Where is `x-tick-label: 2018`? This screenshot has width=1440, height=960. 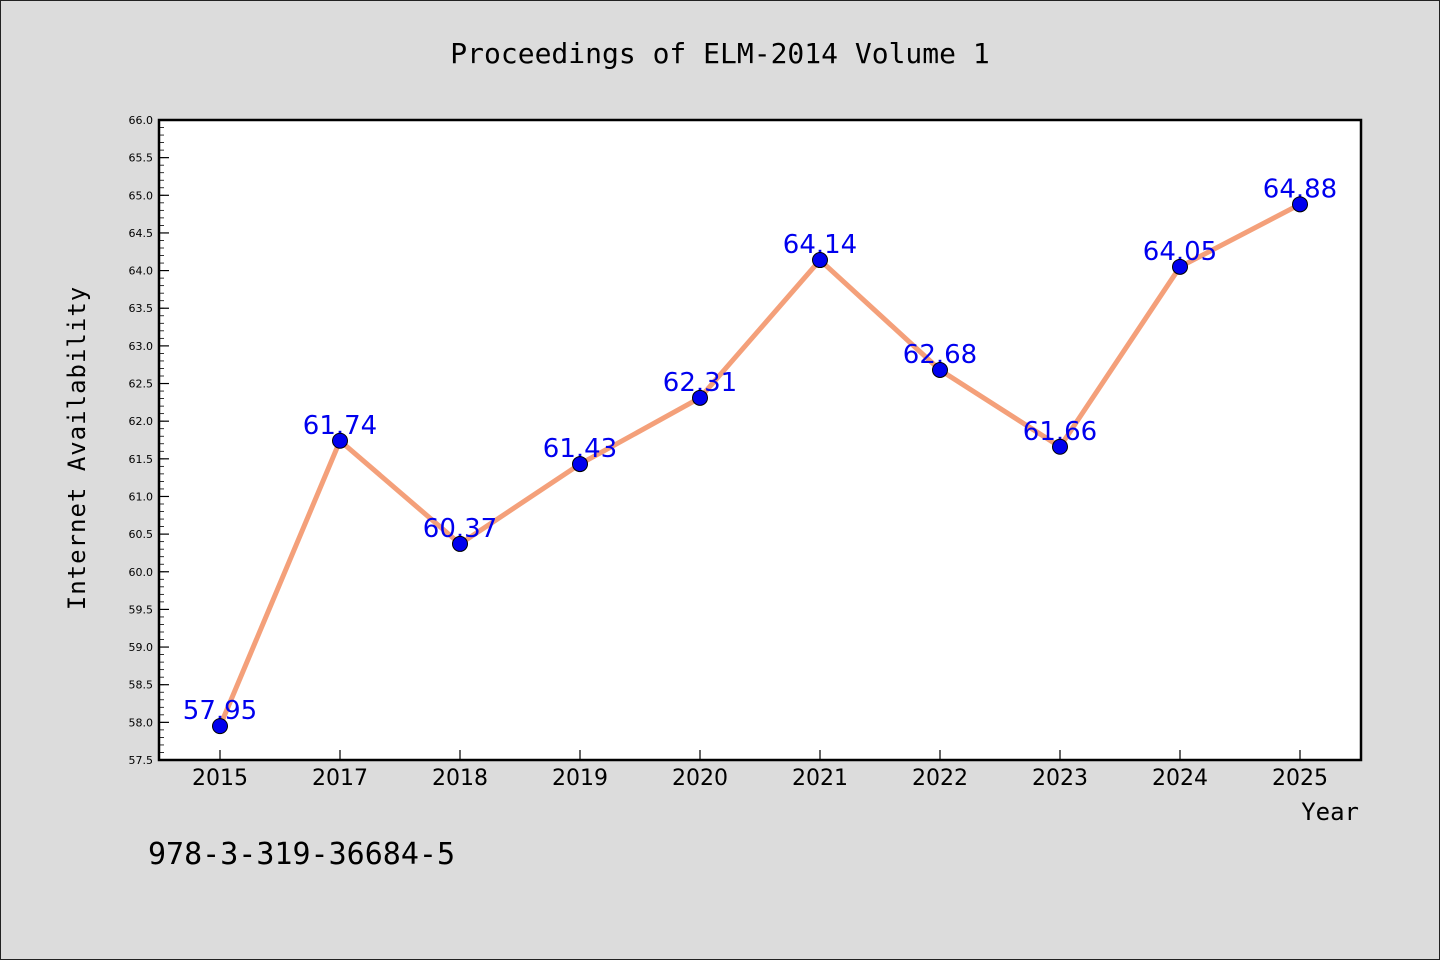
x-tick-label: 2018 is located at coordinates (460, 778).